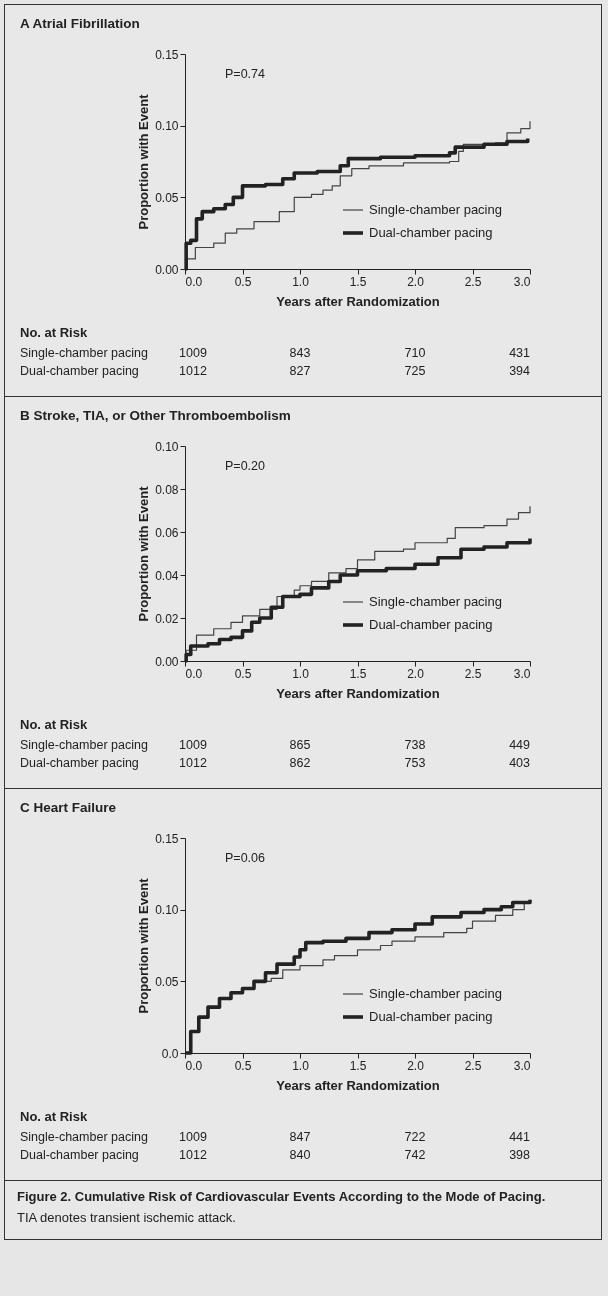 The height and width of the screenshot is (1296, 608). I want to click on text: 431, so click(520, 353).